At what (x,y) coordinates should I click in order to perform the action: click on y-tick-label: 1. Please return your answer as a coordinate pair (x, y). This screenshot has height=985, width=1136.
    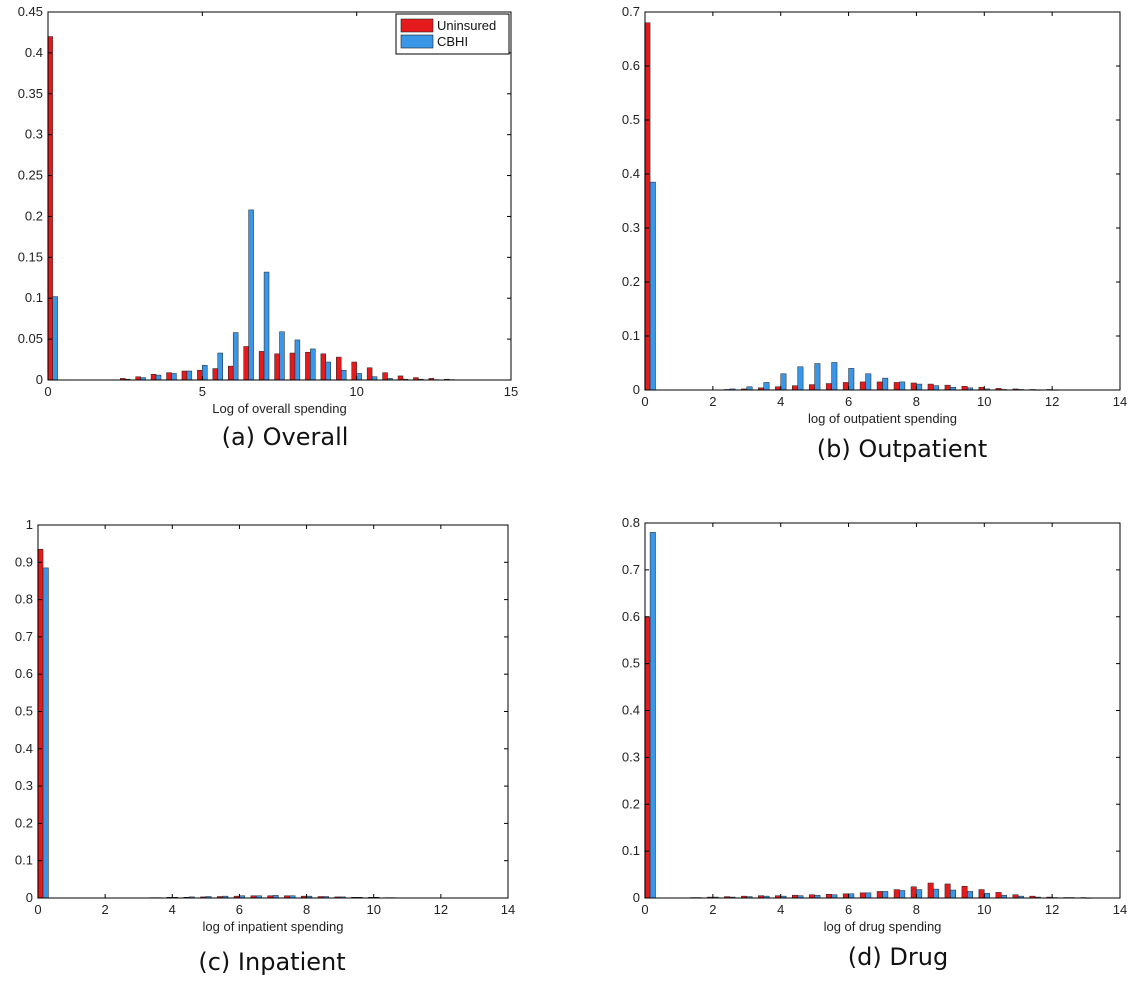
    Looking at the image, I should click on (29, 524).